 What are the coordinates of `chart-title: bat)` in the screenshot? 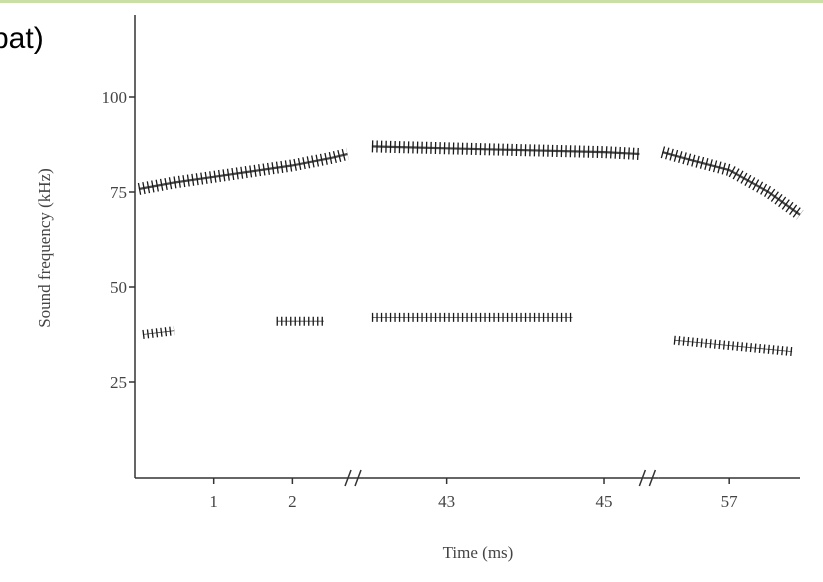 It's located at (22, 38).